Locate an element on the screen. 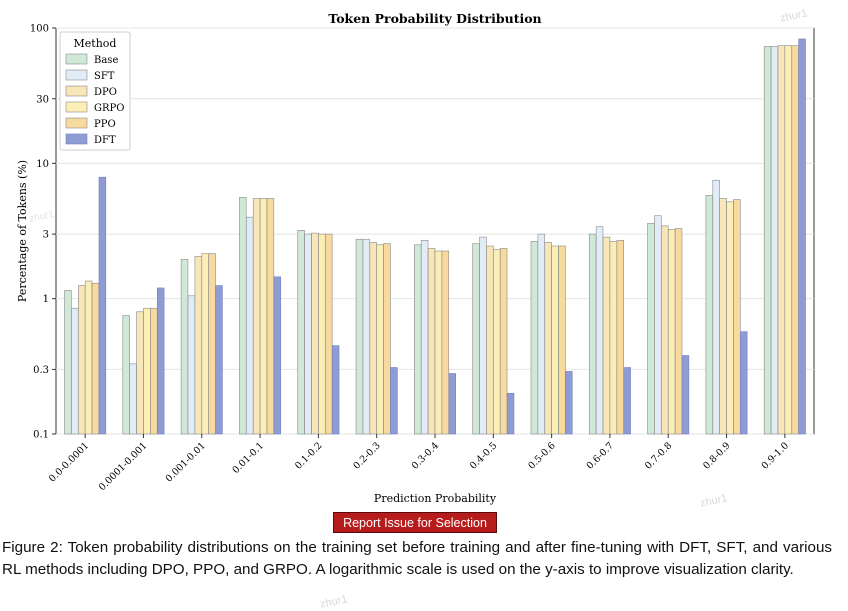 This screenshot has width=848, height=611. x-axis-label: Prediction Probability is located at coordinates (435, 498).